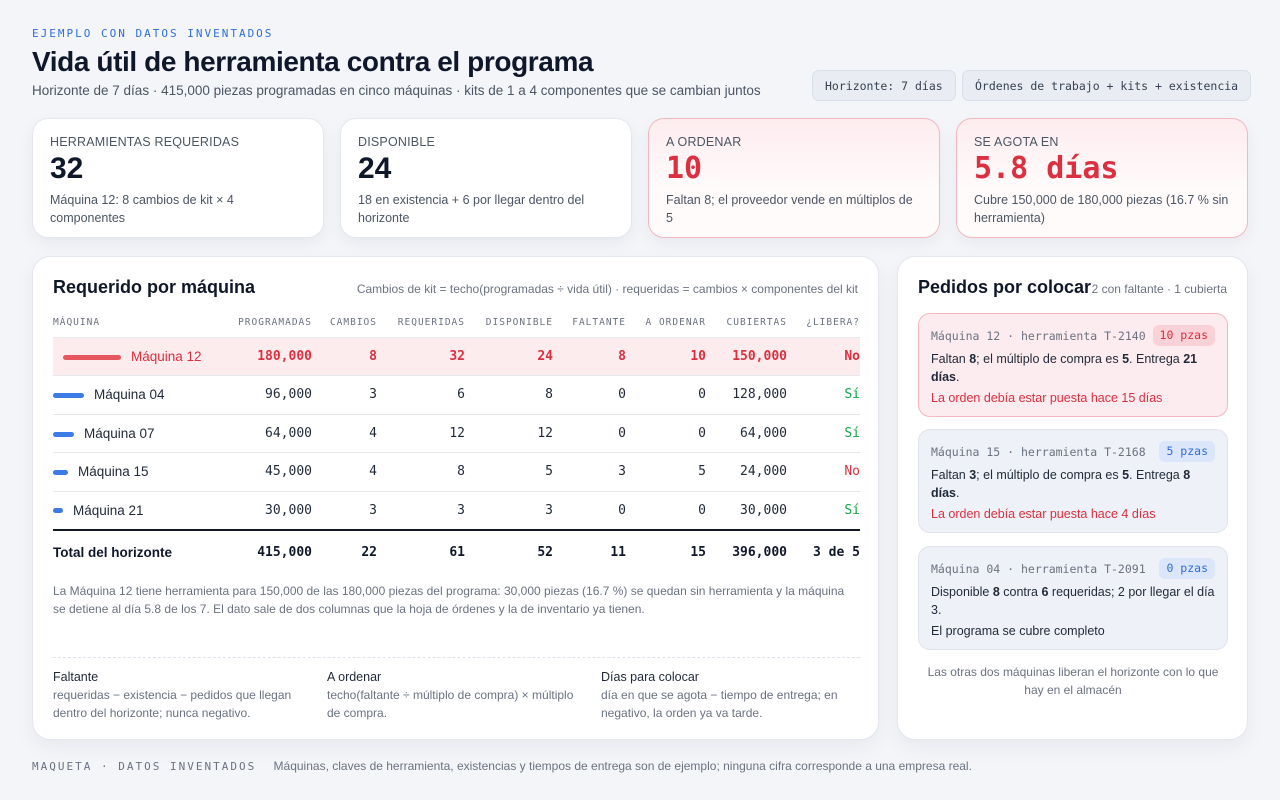 The image size is (1280, 800). I want to click on definition-title: Faltante, so click(76, 677).